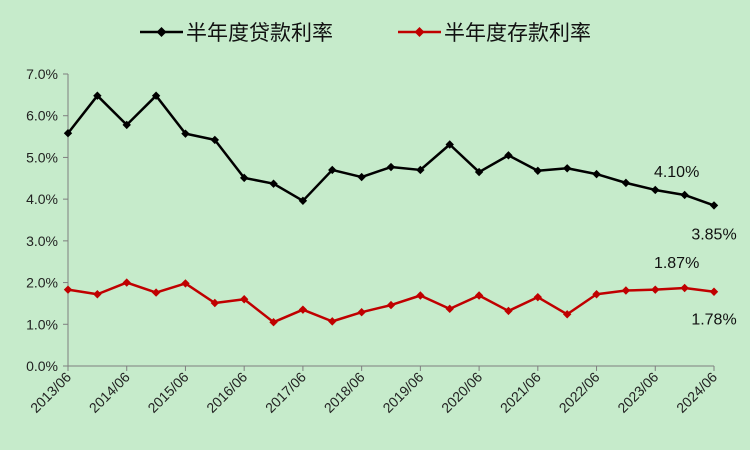 This screenshot has height=450, width=750. I want to click on x-tick-label: 2021/06, so click(520, 392).